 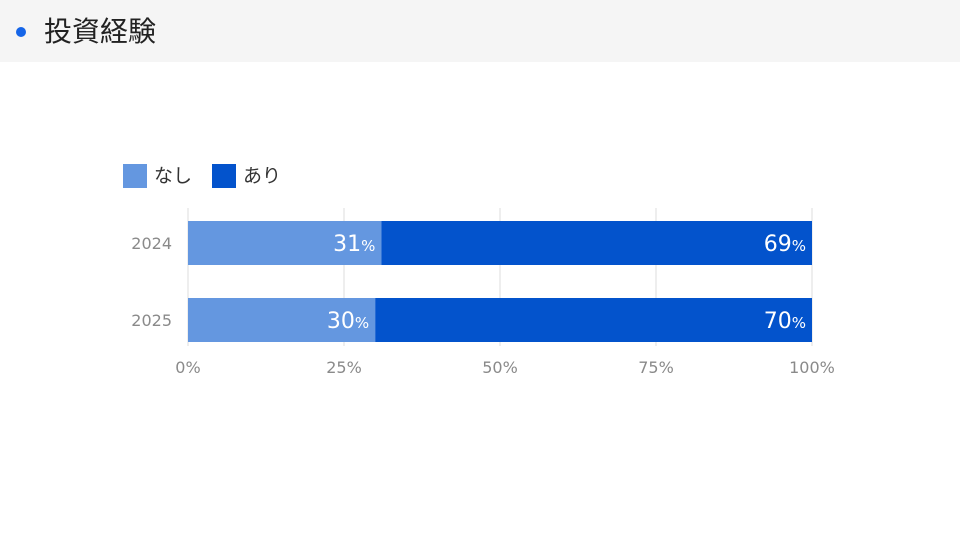 What do you see at coordinates (100, 31) in the screenshot?
I see `page-title: 投資経験` at bounding box center [100, 31].